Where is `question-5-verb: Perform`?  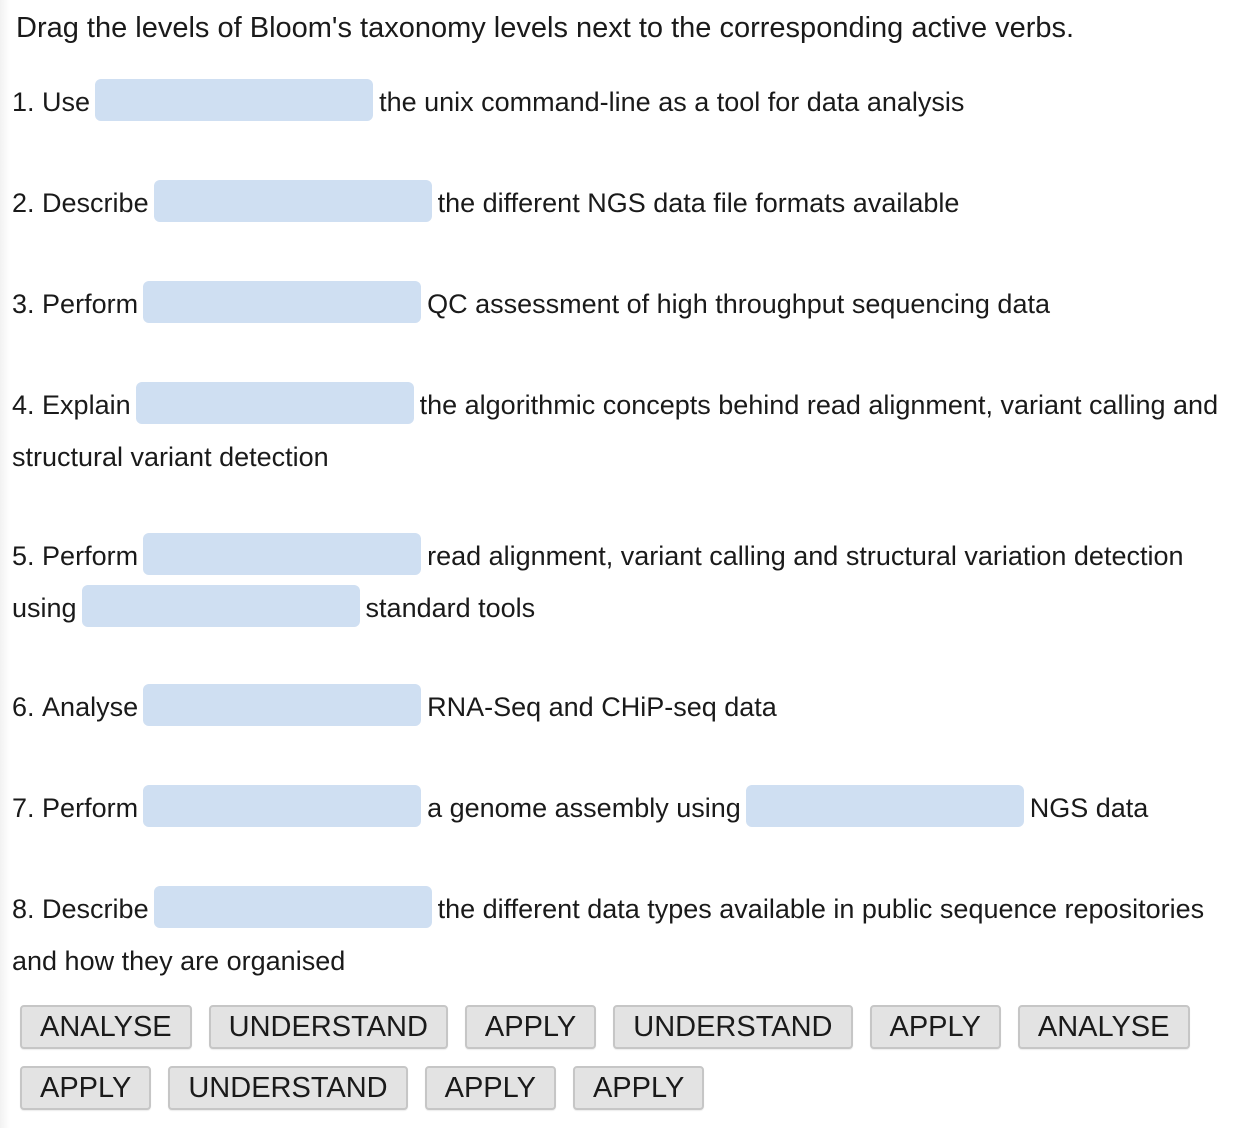 question-5-verb: Perform is located at coordinates (90, 555).